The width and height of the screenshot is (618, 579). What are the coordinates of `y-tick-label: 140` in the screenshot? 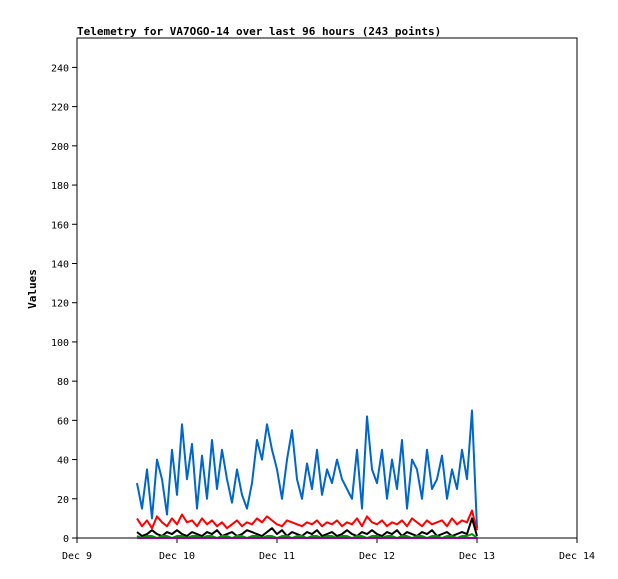 It's located at (60, 264).